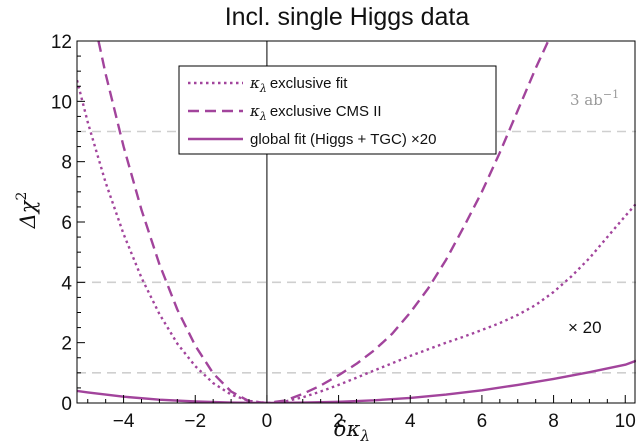  I want to click on y-tick-label: 12, so click(61, 42).